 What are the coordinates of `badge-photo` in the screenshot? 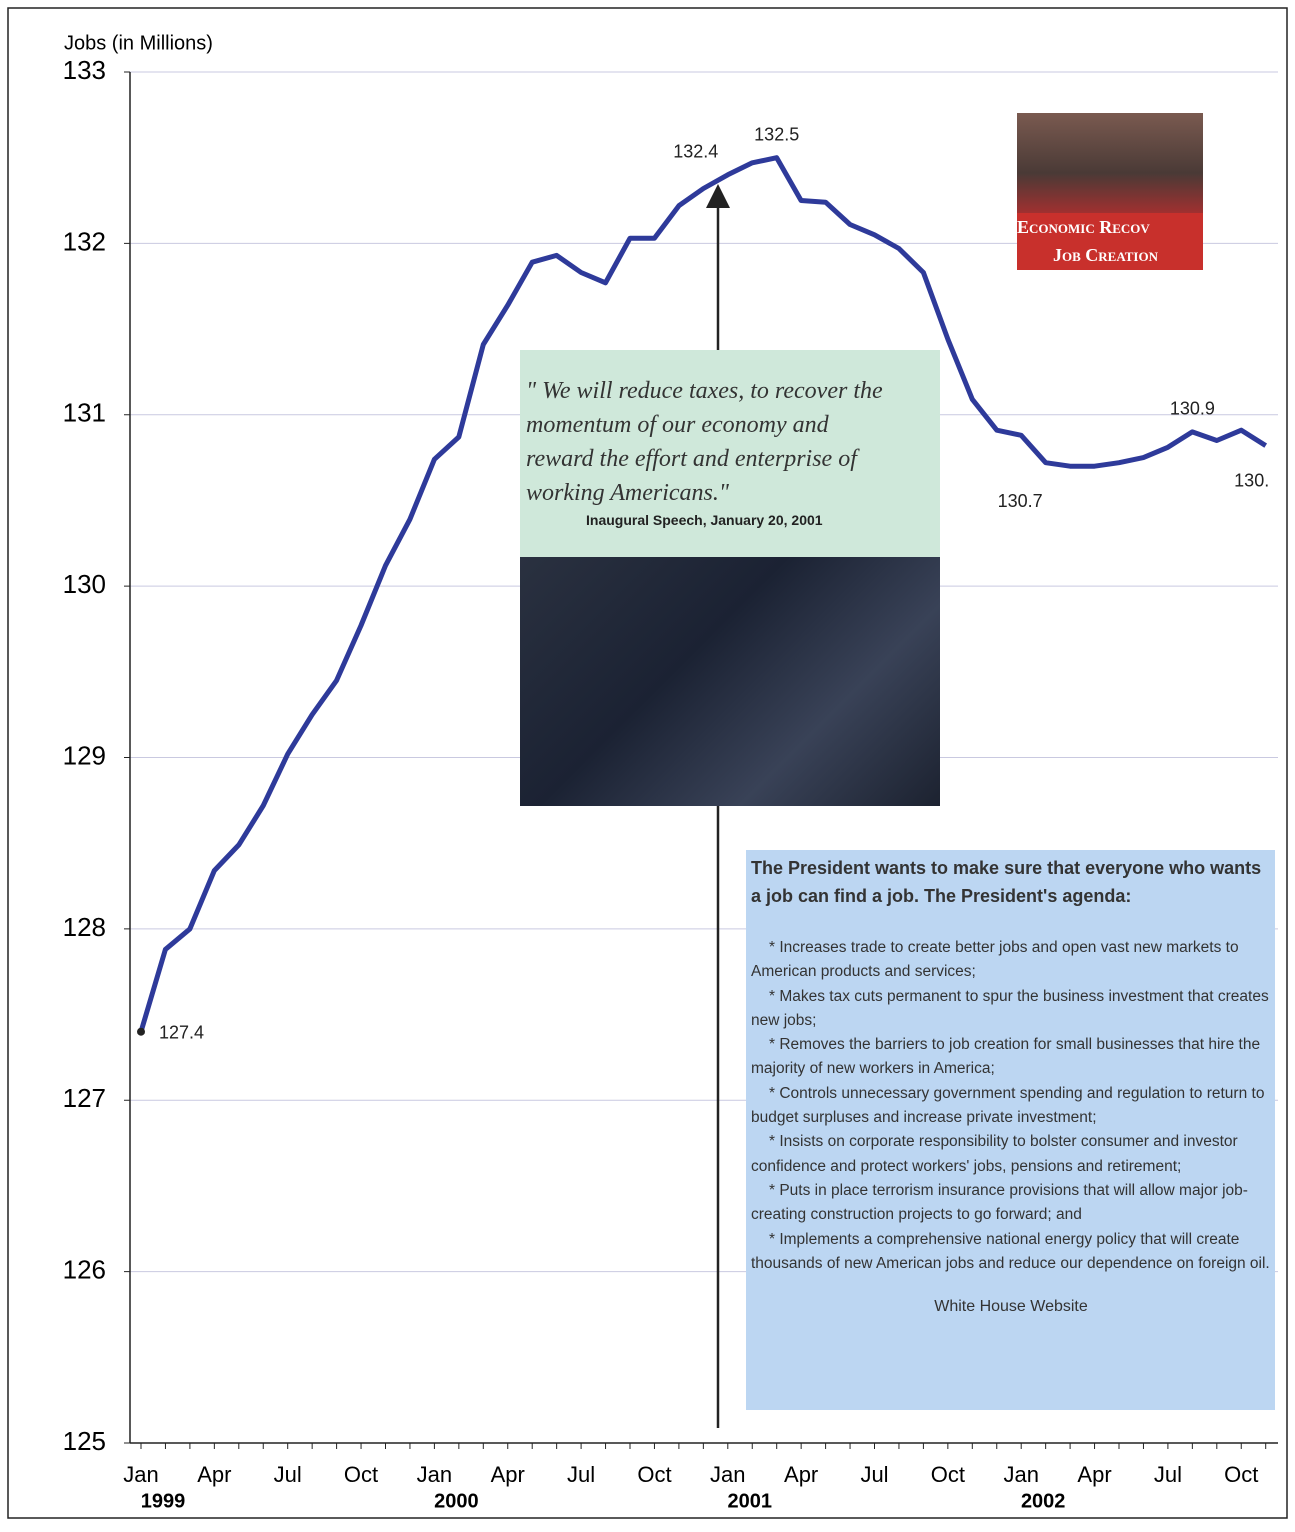 It's located at (1110, 163).